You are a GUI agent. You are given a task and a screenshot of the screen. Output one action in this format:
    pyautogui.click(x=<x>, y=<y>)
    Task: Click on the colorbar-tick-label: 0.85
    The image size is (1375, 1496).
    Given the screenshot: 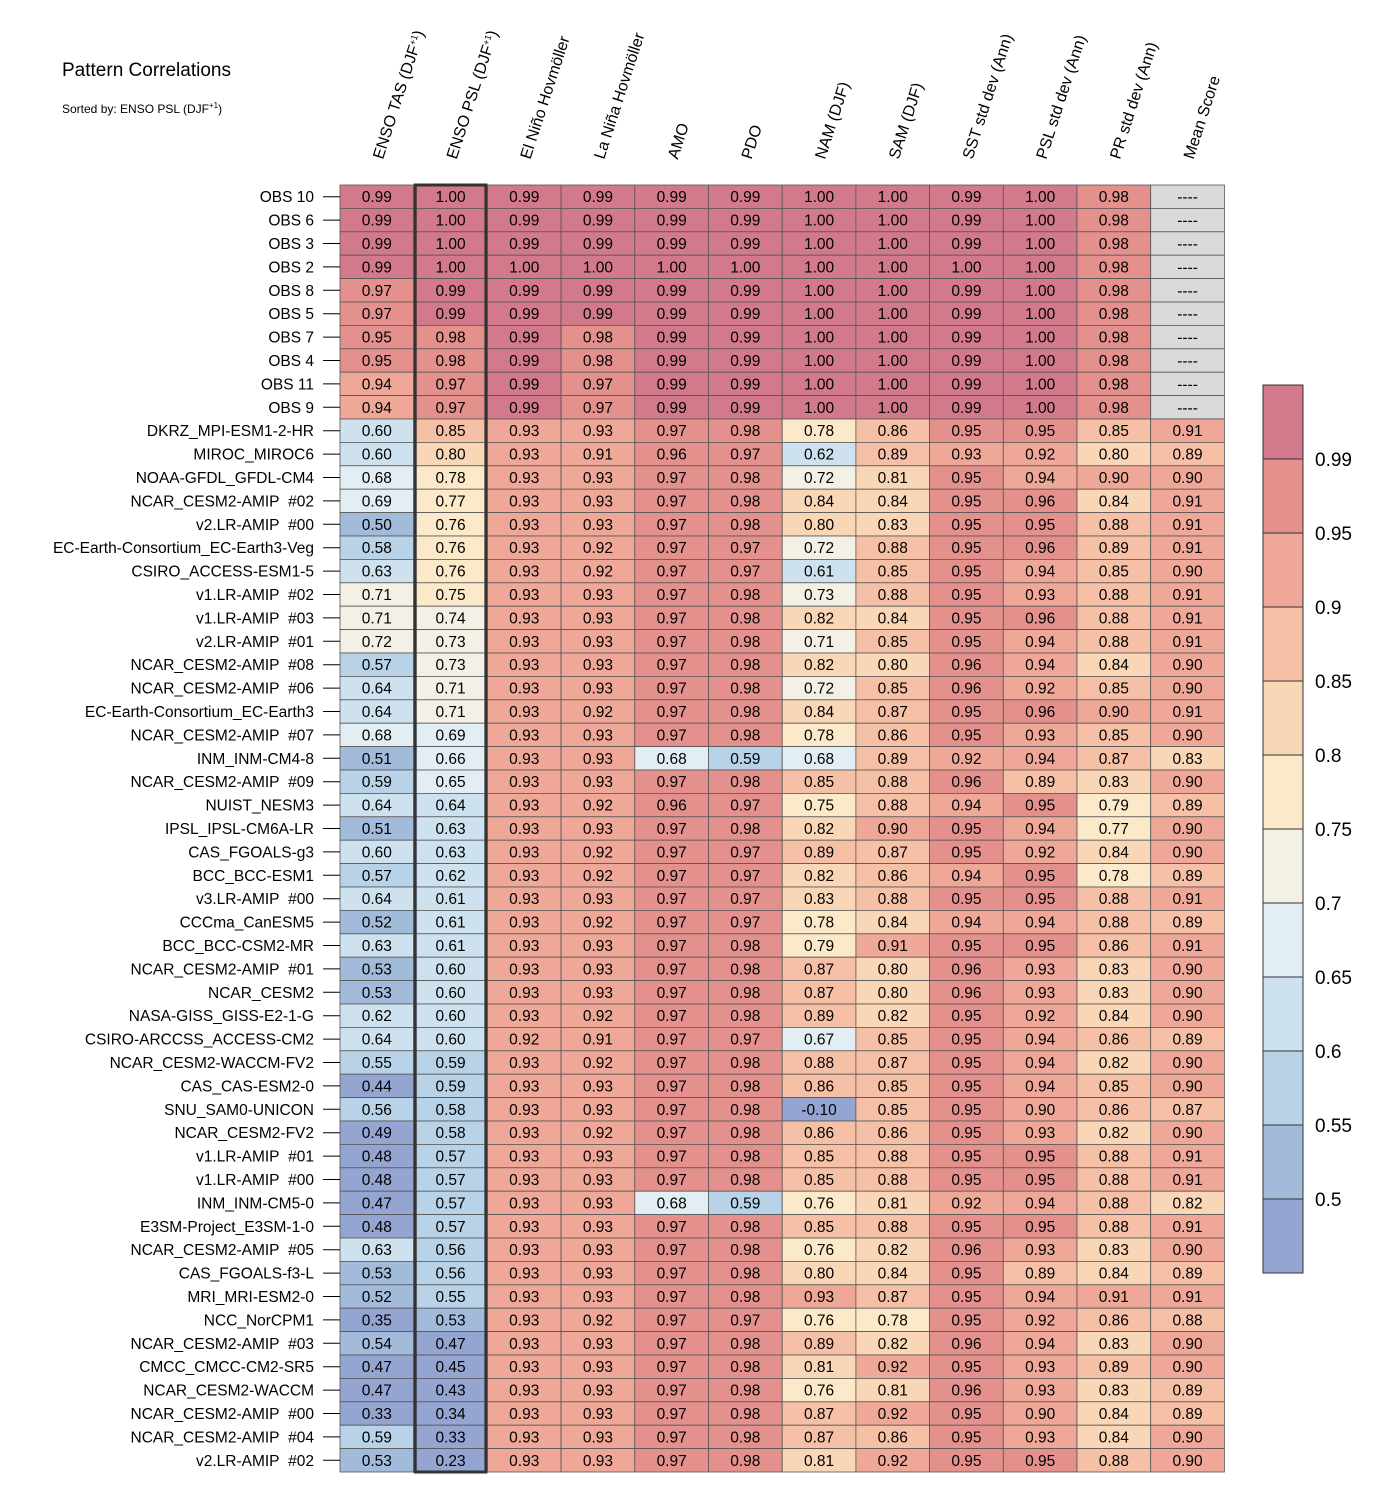 What is the action you would take?
    pyautogui.click(x=1333, y=682)
    